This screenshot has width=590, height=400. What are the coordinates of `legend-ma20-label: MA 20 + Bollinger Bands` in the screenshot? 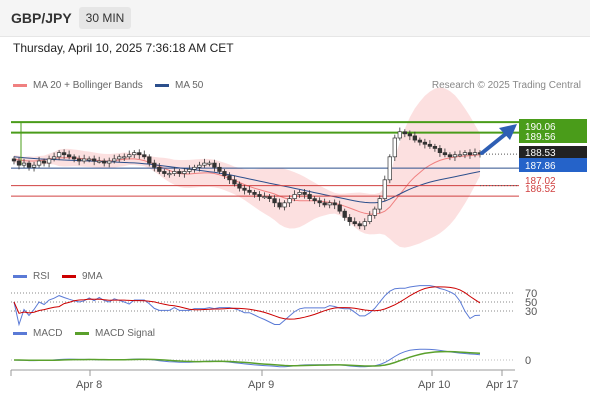 It's located at (88, 85).